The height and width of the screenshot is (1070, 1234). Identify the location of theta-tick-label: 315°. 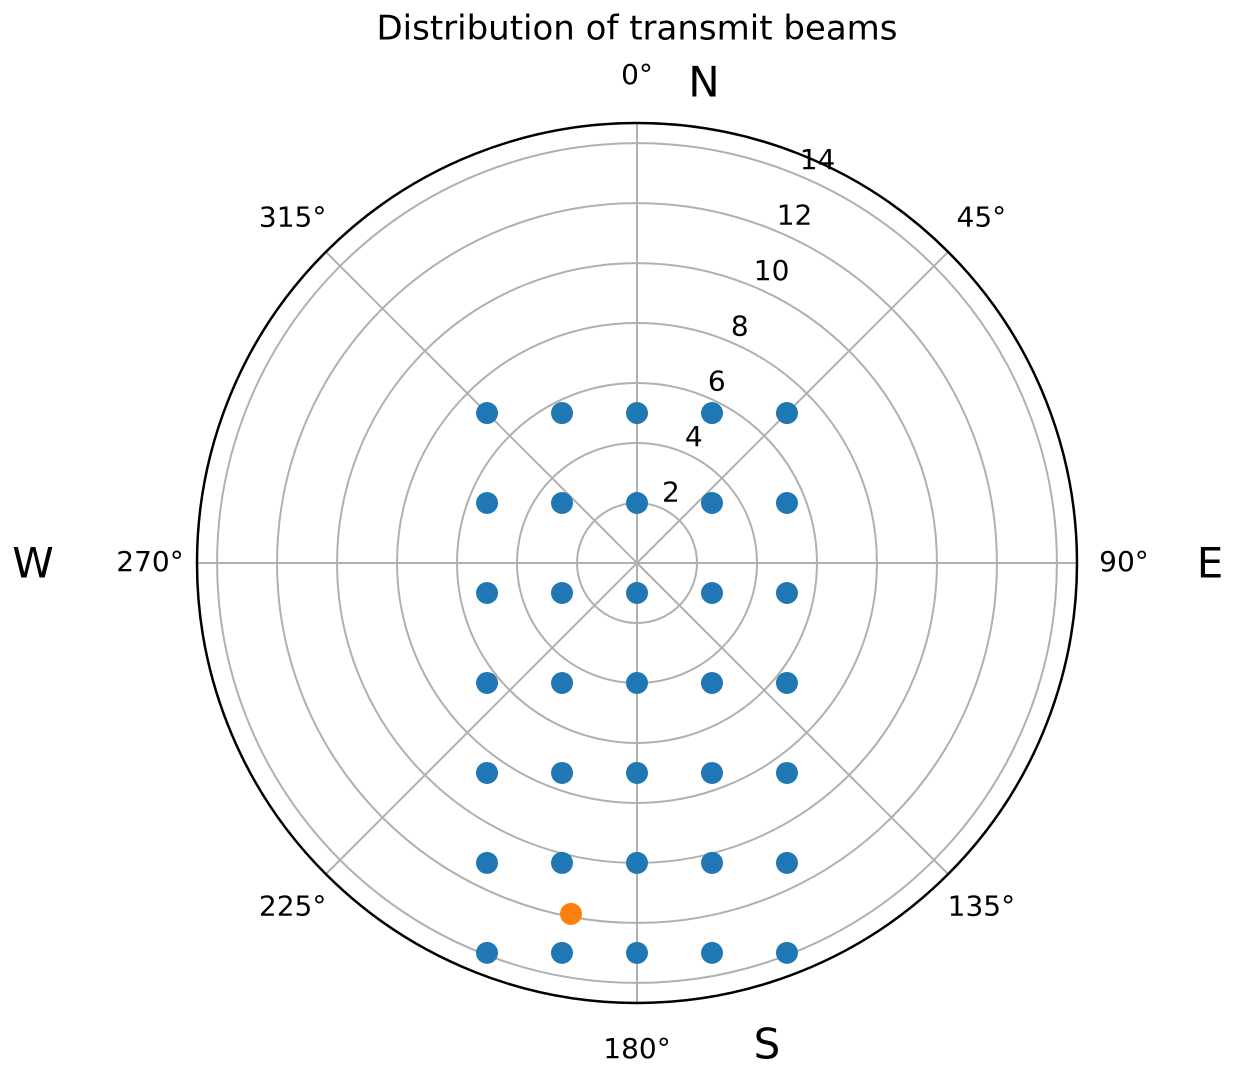
(292, 217).